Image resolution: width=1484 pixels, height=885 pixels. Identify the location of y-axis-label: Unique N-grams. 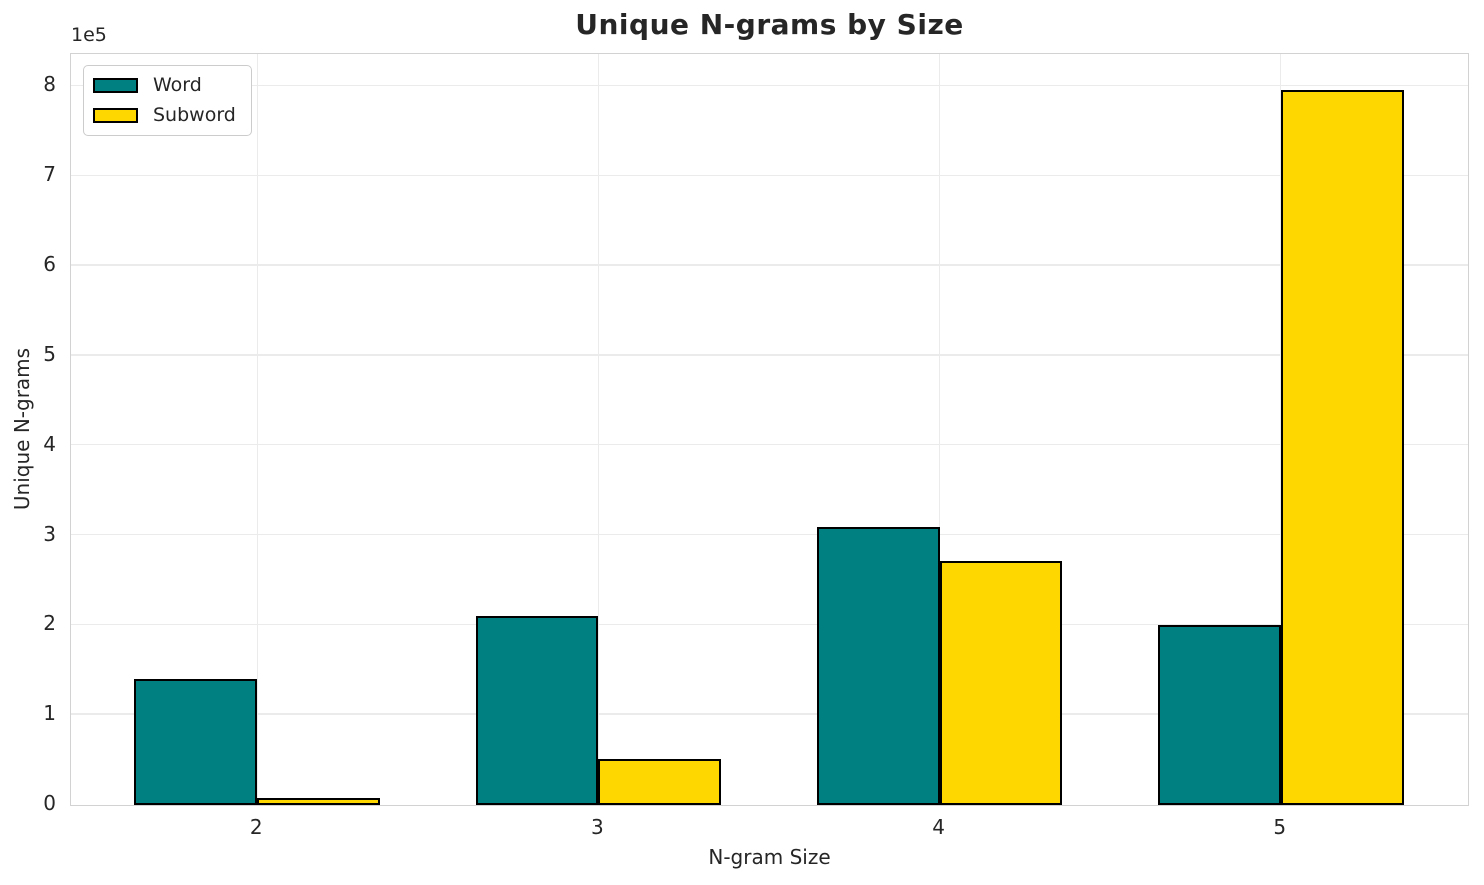
(22, 429).